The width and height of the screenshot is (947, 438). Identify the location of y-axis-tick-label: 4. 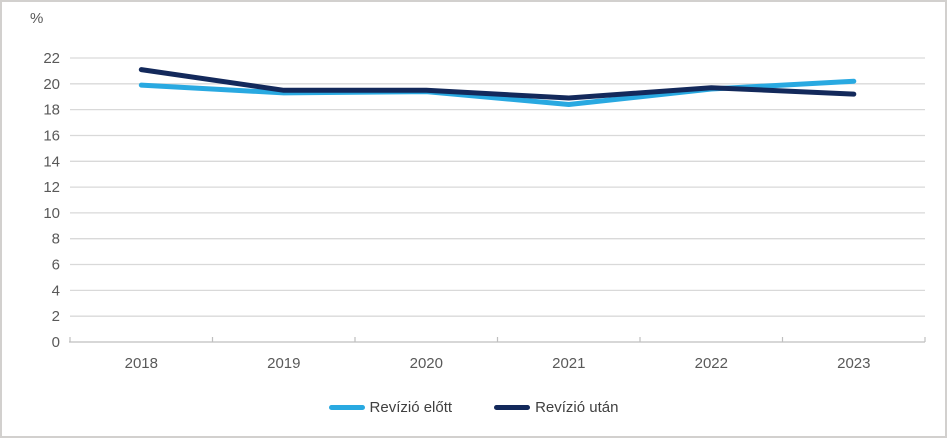
(56, 290).